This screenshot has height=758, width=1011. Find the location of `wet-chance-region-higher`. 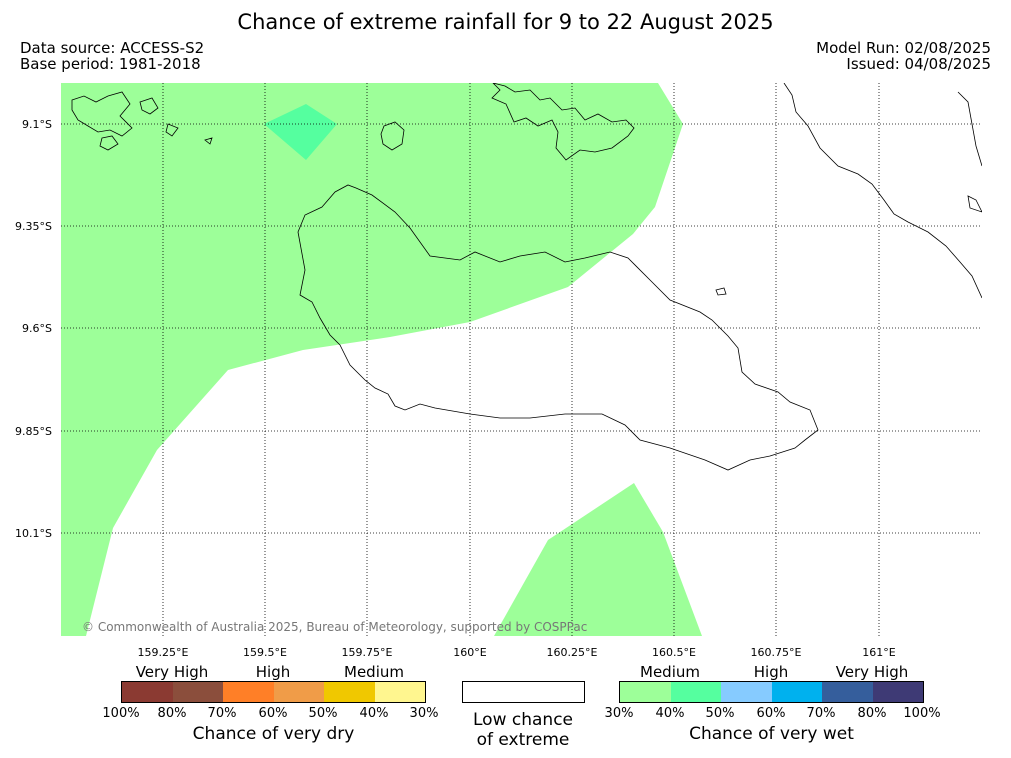

wet-chance-region-higher is located at coordinates (300, 132).